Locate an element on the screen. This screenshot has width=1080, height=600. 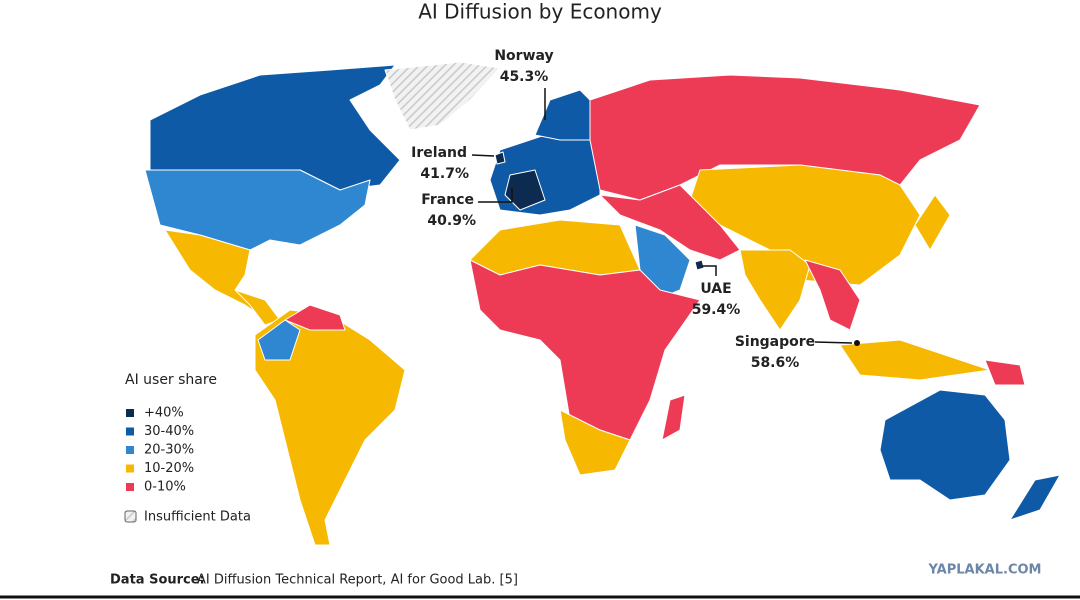
legend-label: 30-40% is located at coordinates (169, 431).